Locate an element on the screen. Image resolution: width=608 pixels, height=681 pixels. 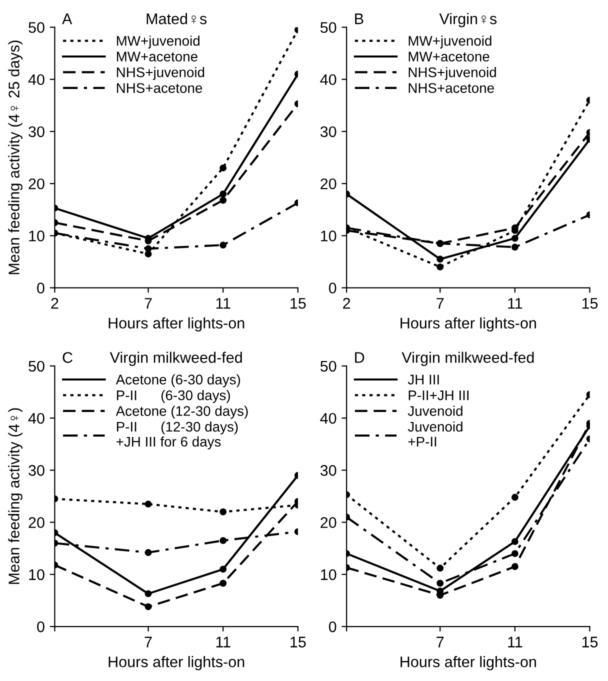
legend-label: P-II+JH III is located at coordinates (438, 395).